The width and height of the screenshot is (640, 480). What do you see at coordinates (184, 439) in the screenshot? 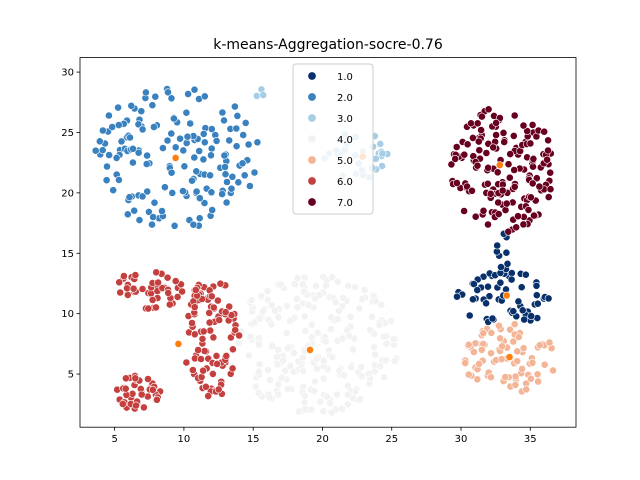
I see `x-tick-label: 10` at bounding box center [184, 439].